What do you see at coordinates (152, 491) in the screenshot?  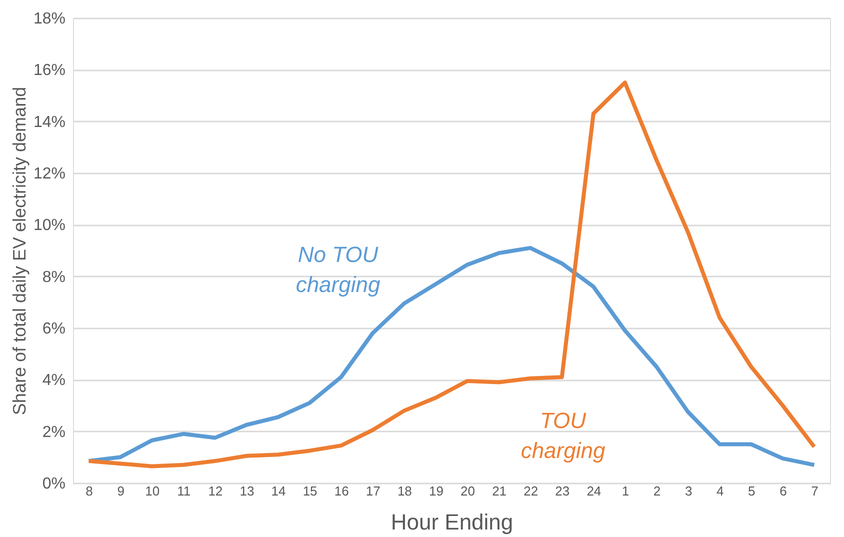 I see `x-tick-label: 10` at bounding box center [152, 491].